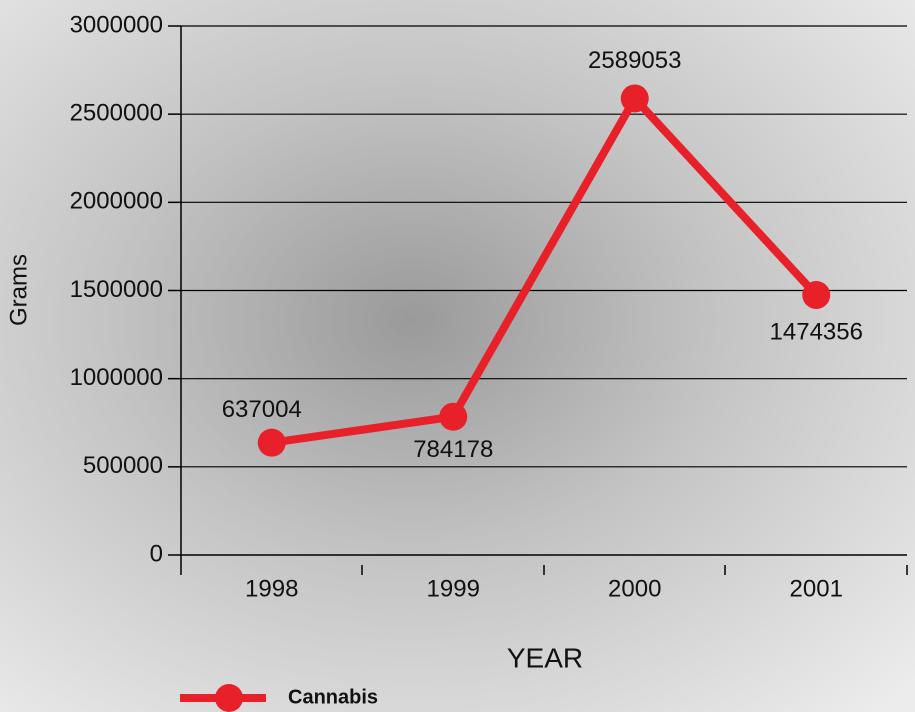  What do you see at coordinates (333, 697) in the screenshot?
I see `legend-label: Cannabis` at bounding box center [333, 697].